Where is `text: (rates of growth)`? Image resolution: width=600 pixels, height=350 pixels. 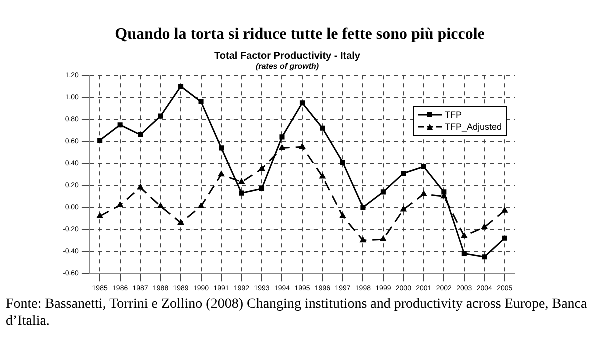
text: (rates of growth) is located at coordinates (288, 67).